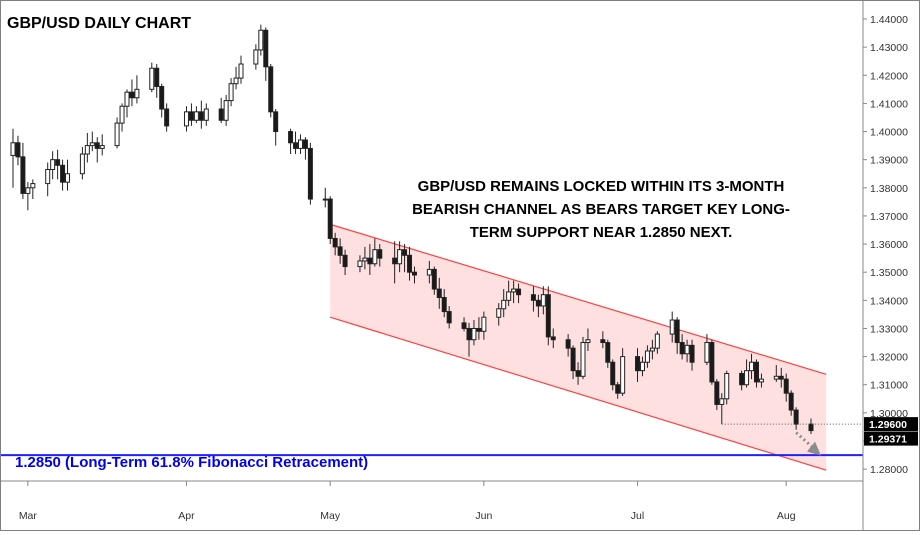 The image size is (920, 535). I want to click on y-tick-label: 1.38000, so click(889, 189).